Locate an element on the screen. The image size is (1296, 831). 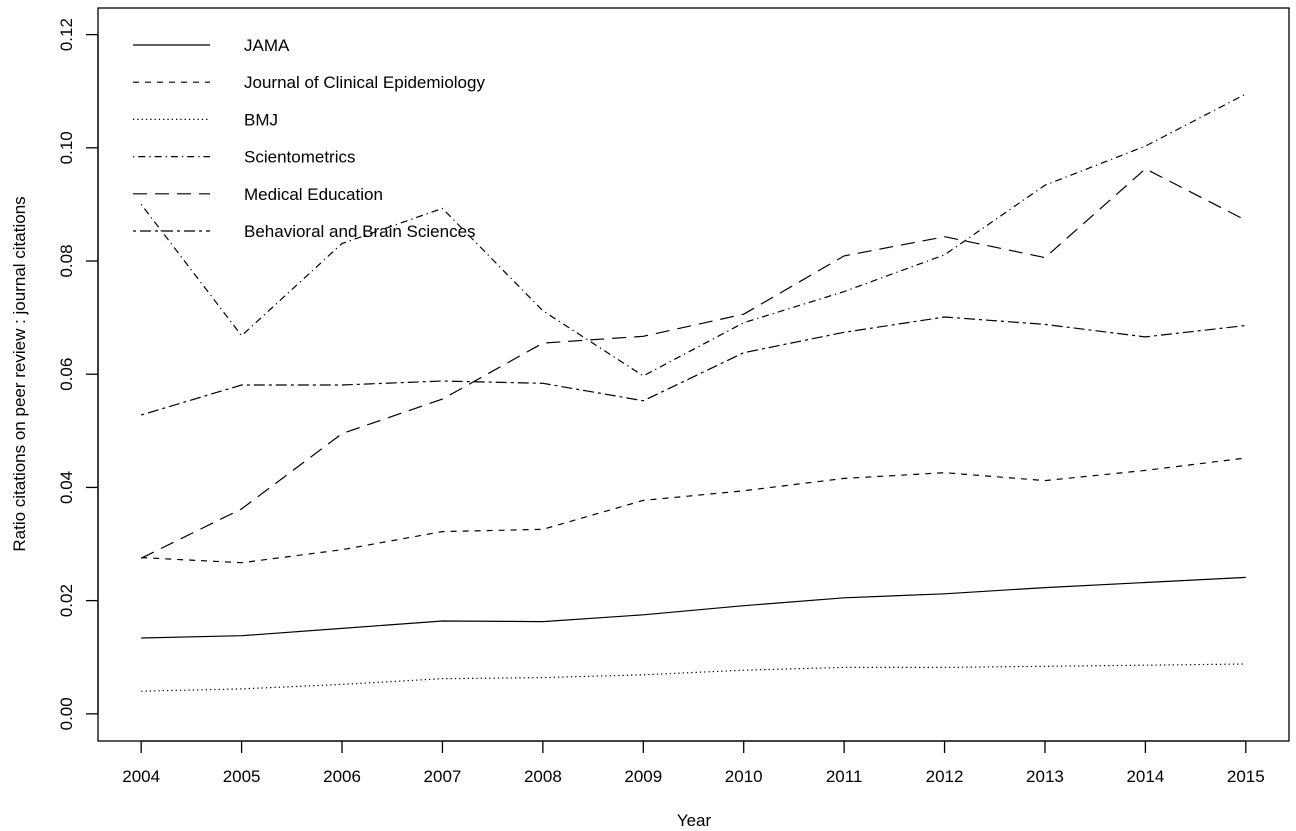
x-tick-label: 2006 is located at coordinates (342, 776).